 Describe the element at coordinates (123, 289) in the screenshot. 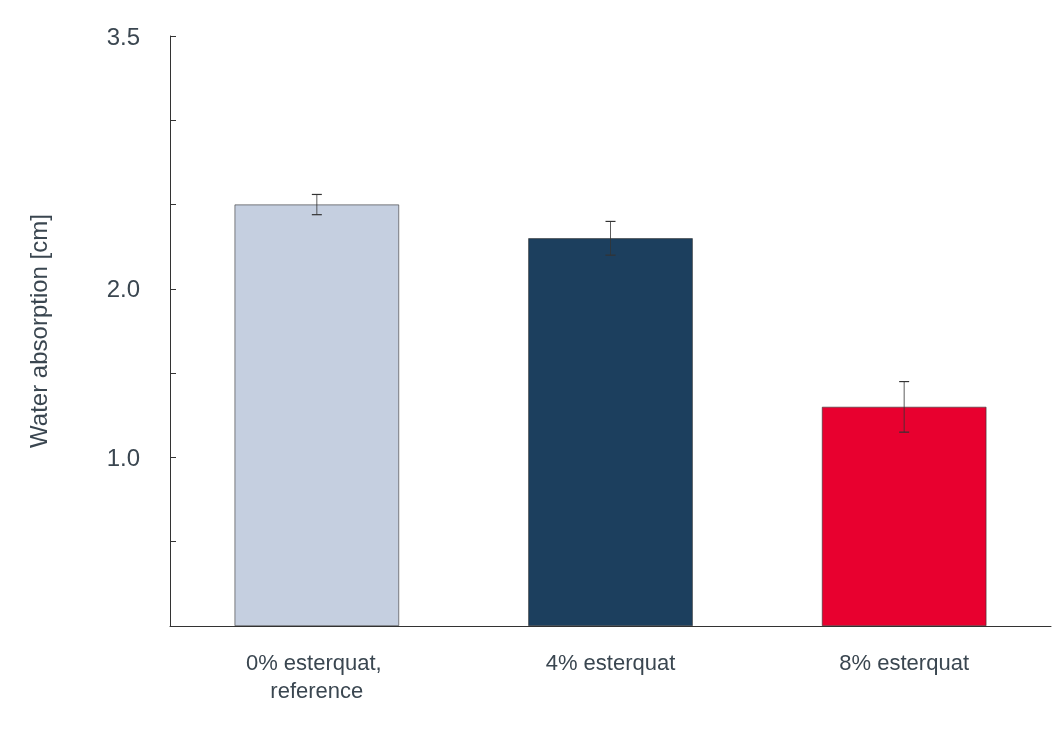

I see `y-tick-label: 2.0` at that location.